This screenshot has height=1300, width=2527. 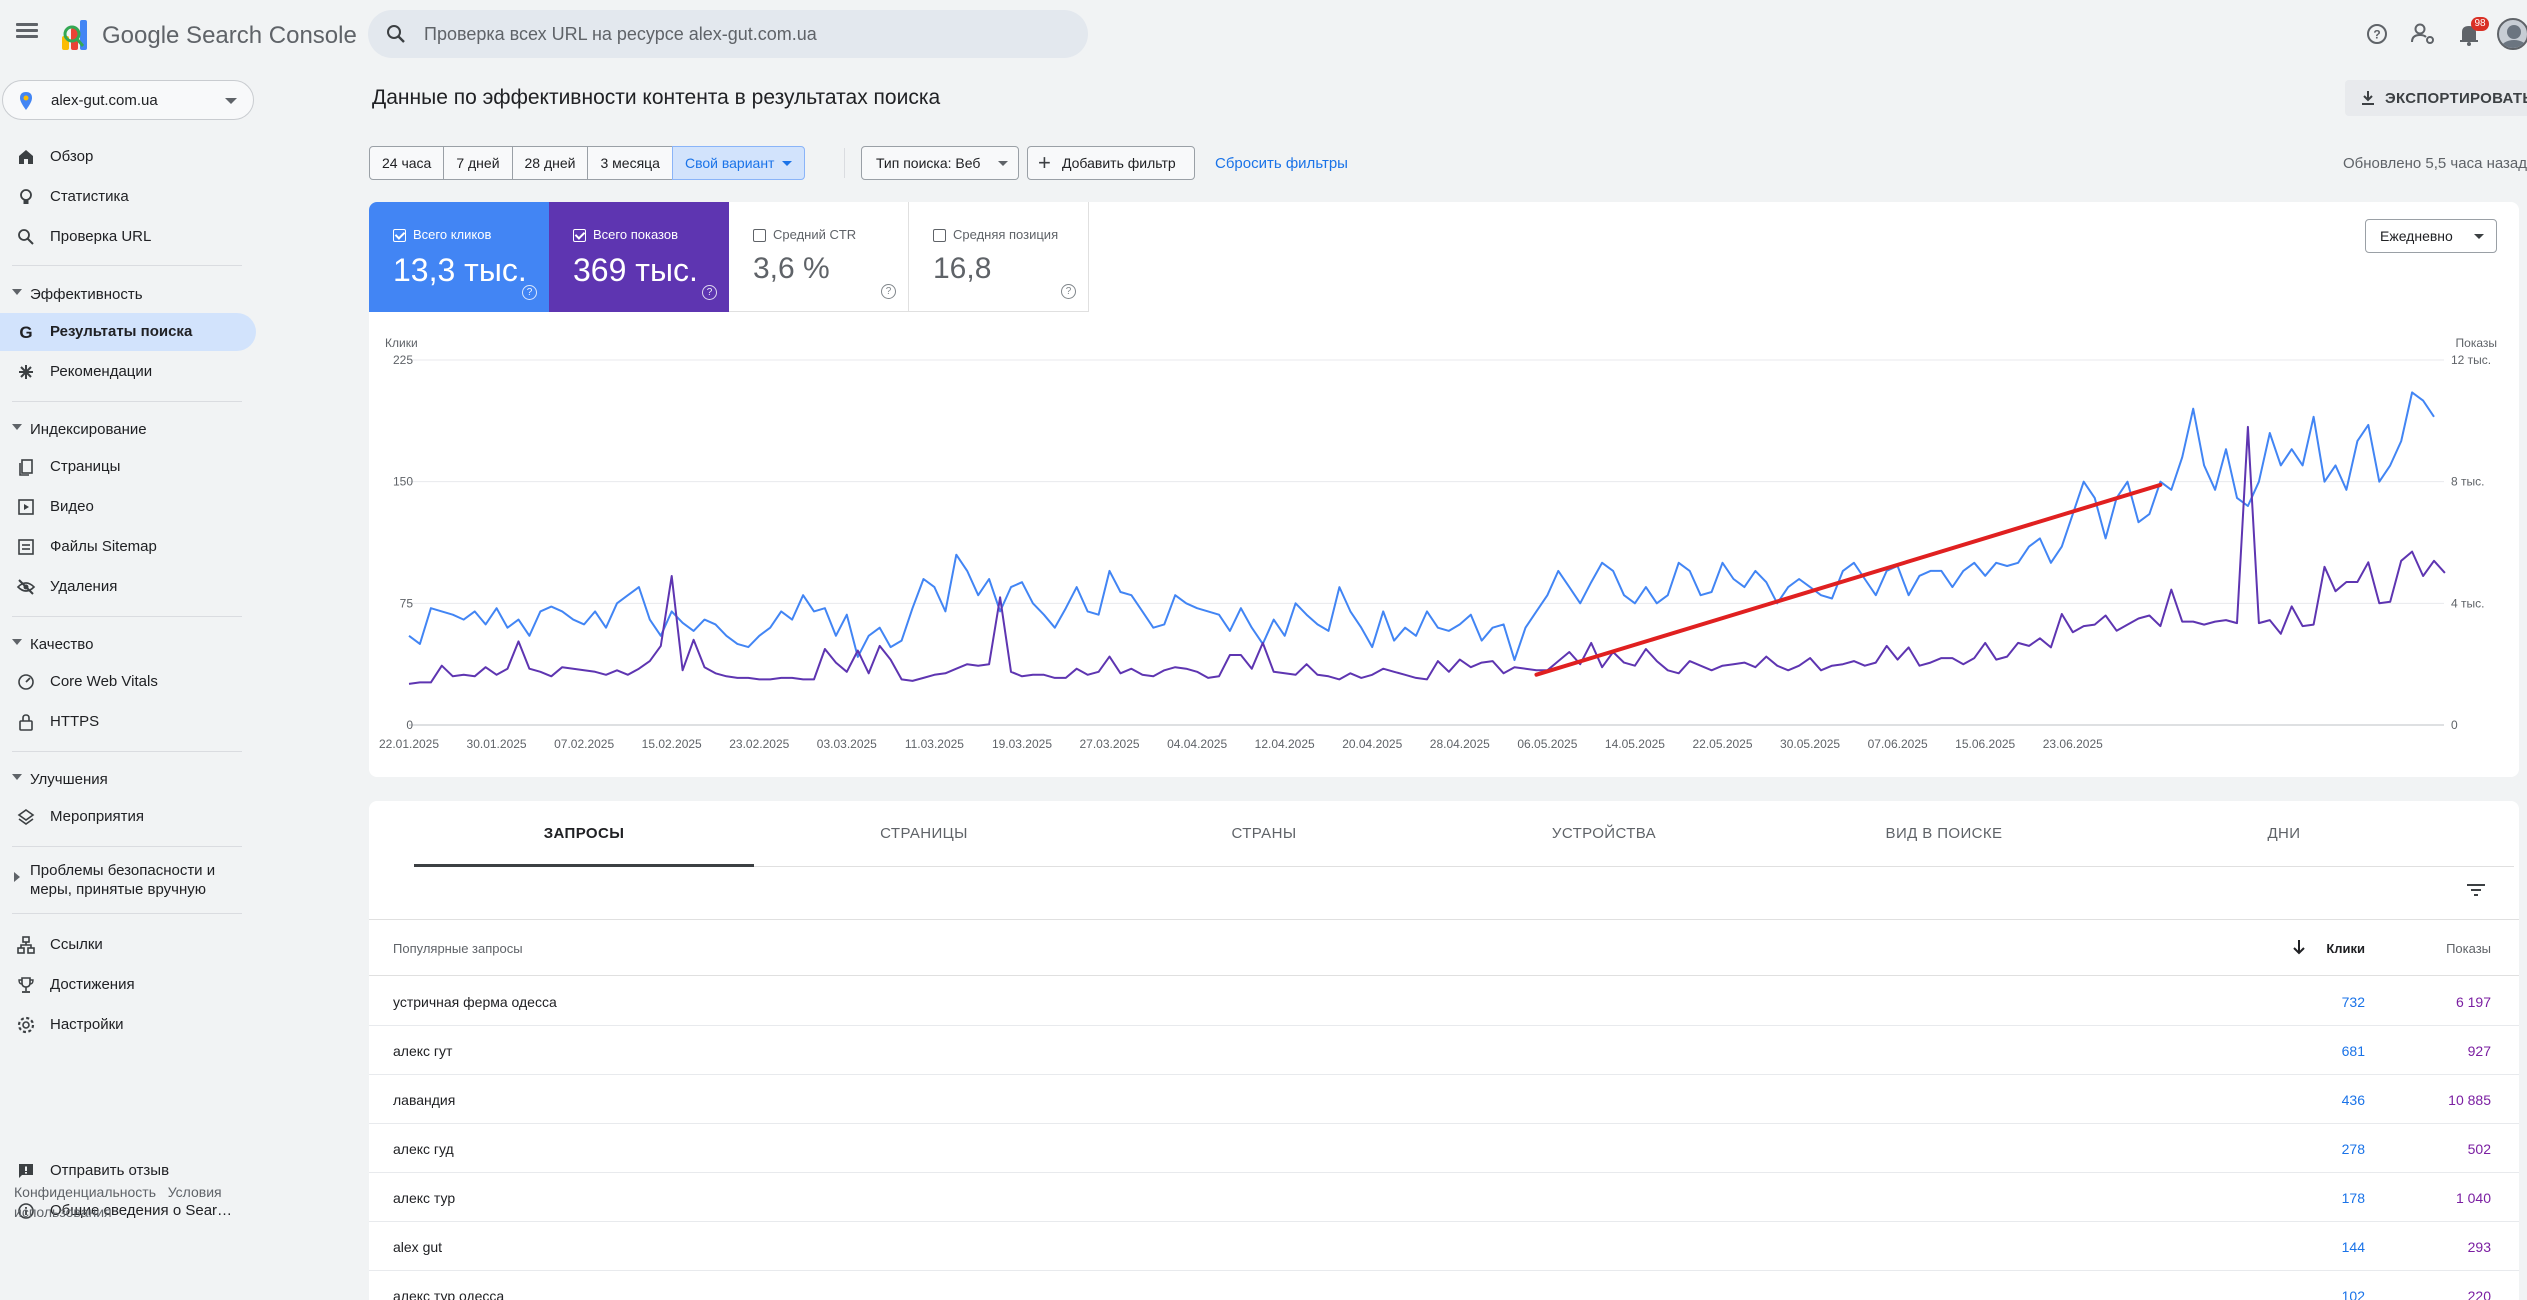 I want to click on checkbox-checked-icon, so click(x=399, y=235).